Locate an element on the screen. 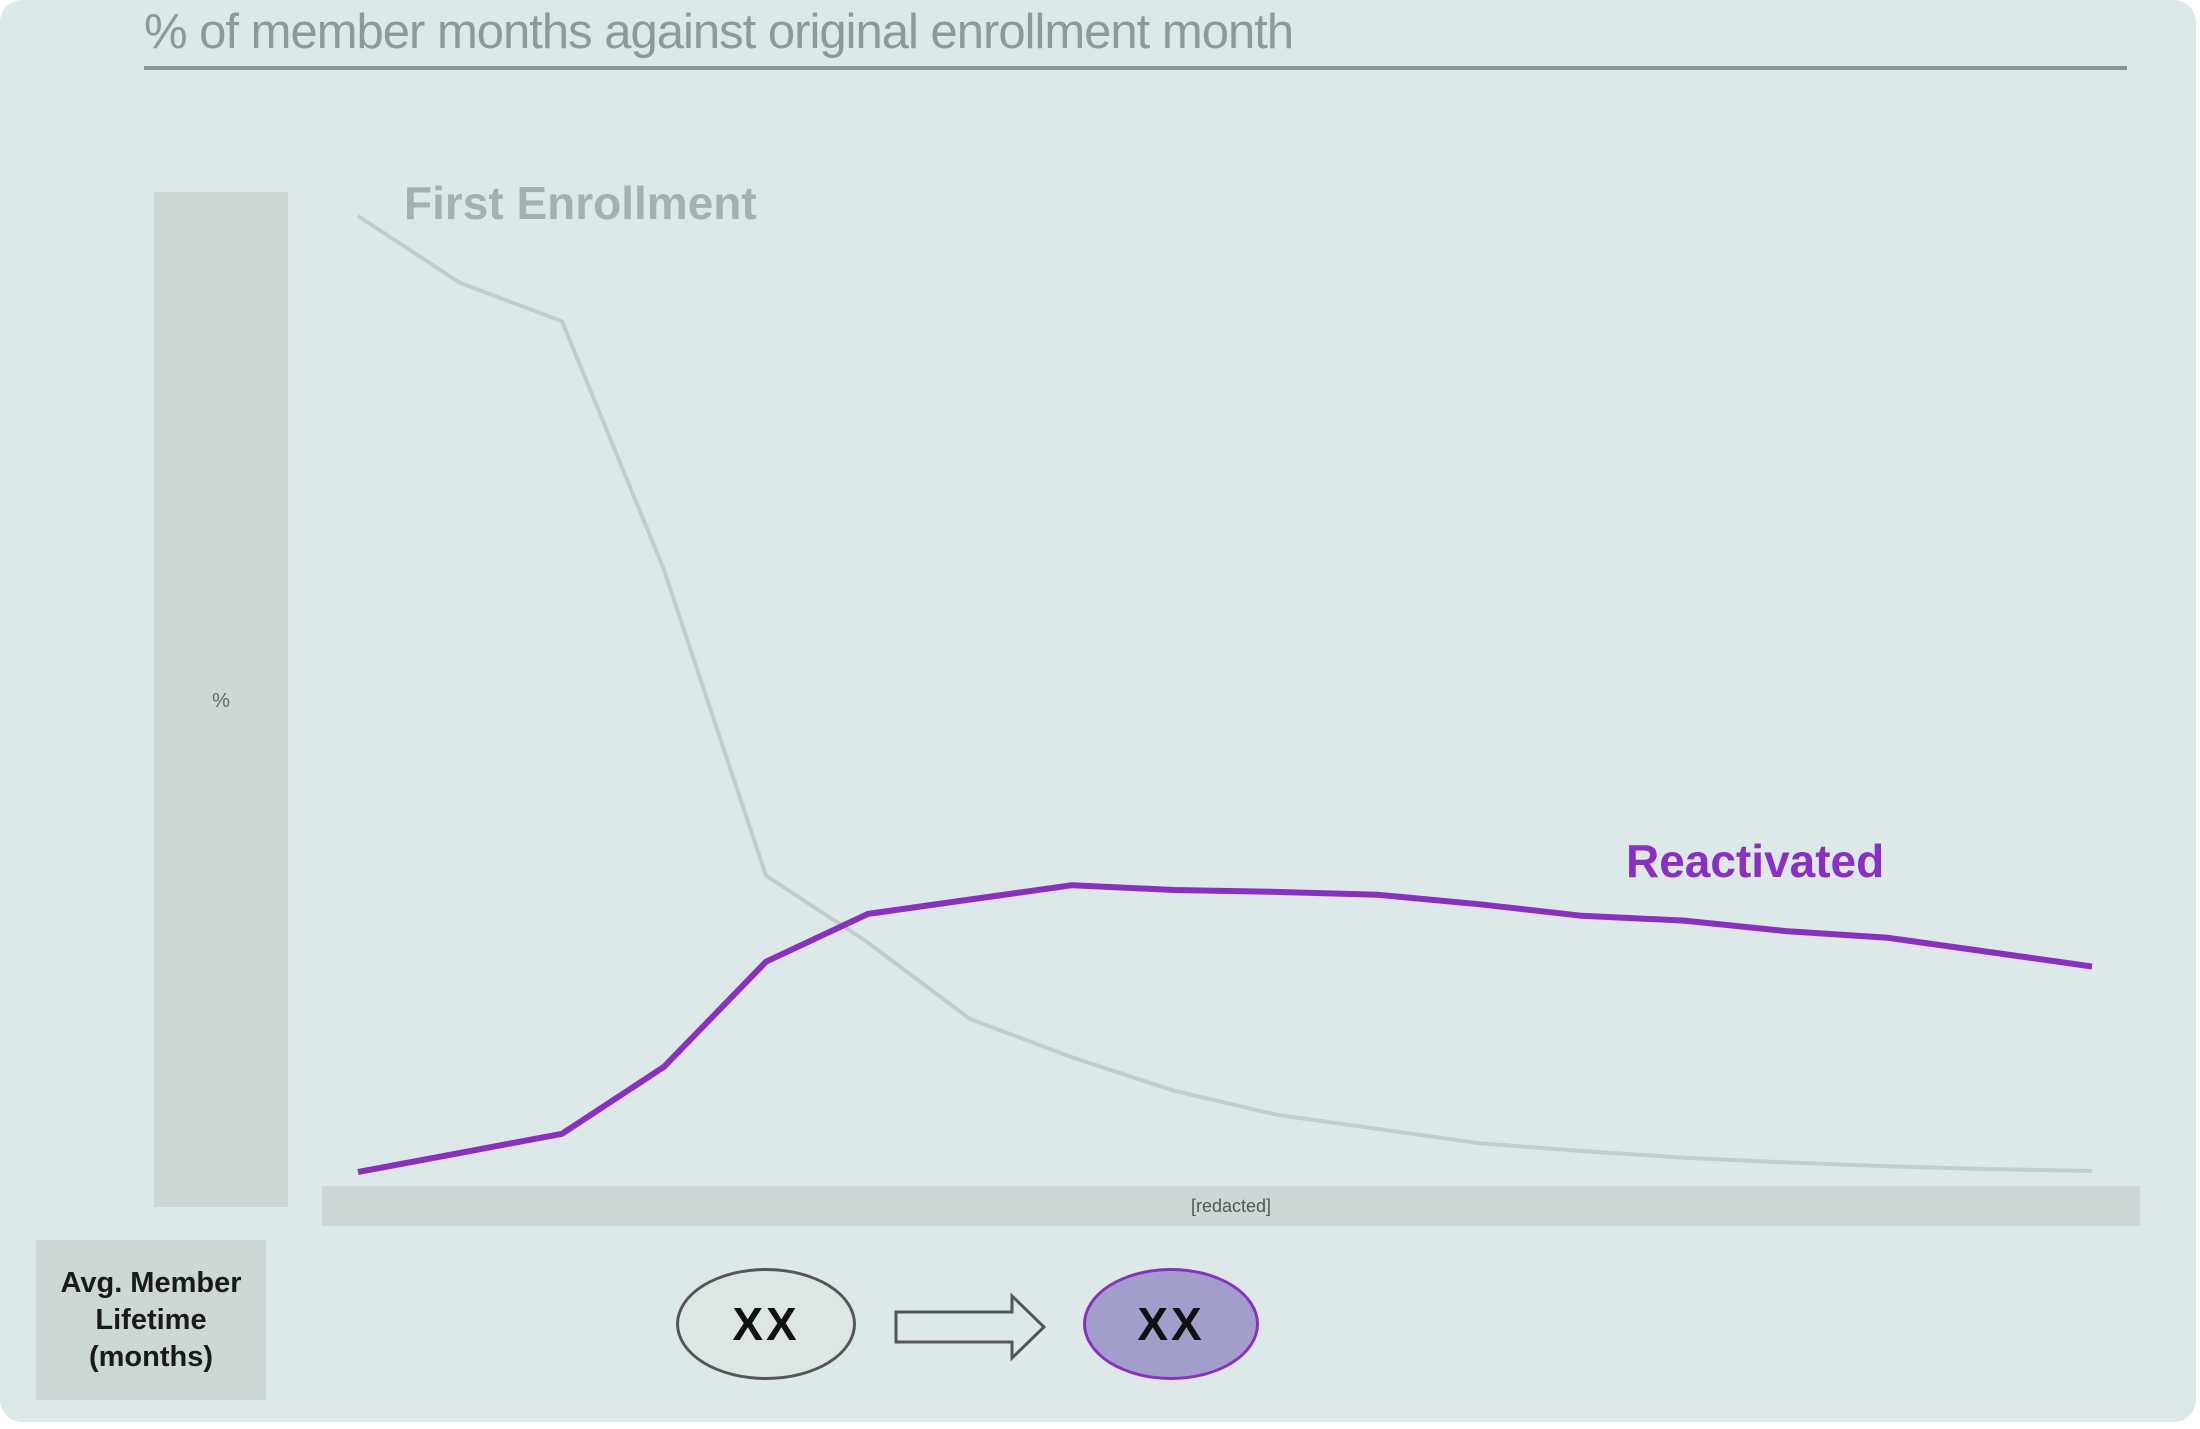 The width and height of the screenshot is (2200, 1429). series-label-first-enrollment: First Enrollment is located at coordinates (580, 203).